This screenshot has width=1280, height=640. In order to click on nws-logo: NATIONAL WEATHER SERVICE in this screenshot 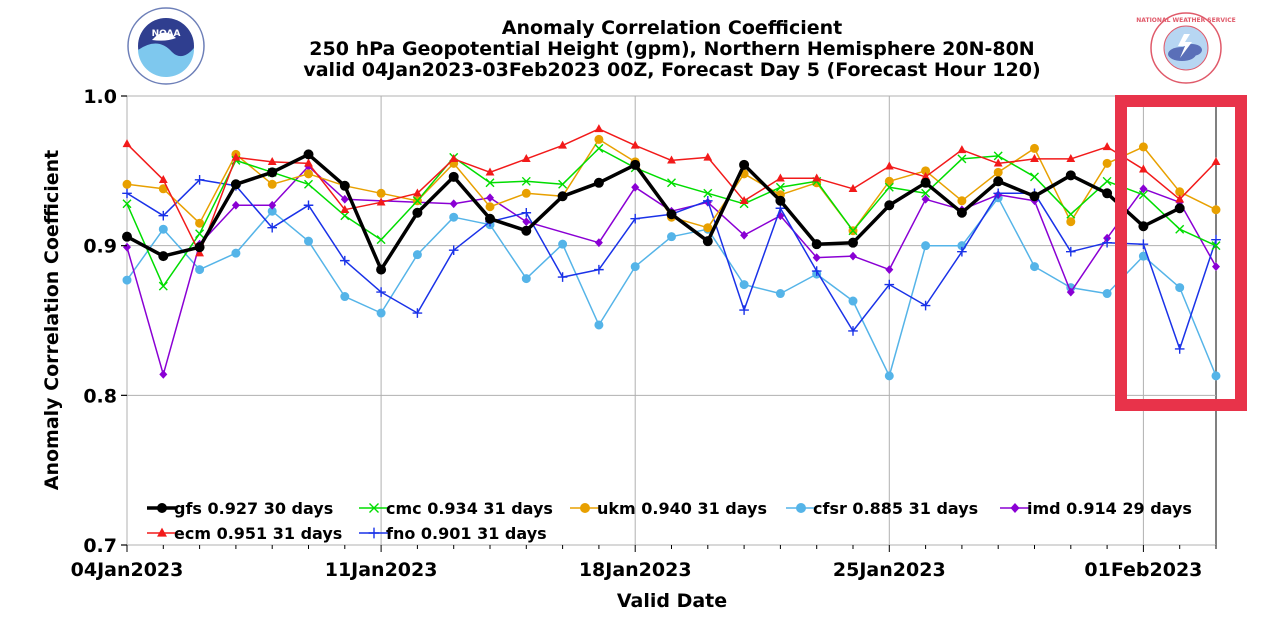, I will do `click(1186, 48)`.